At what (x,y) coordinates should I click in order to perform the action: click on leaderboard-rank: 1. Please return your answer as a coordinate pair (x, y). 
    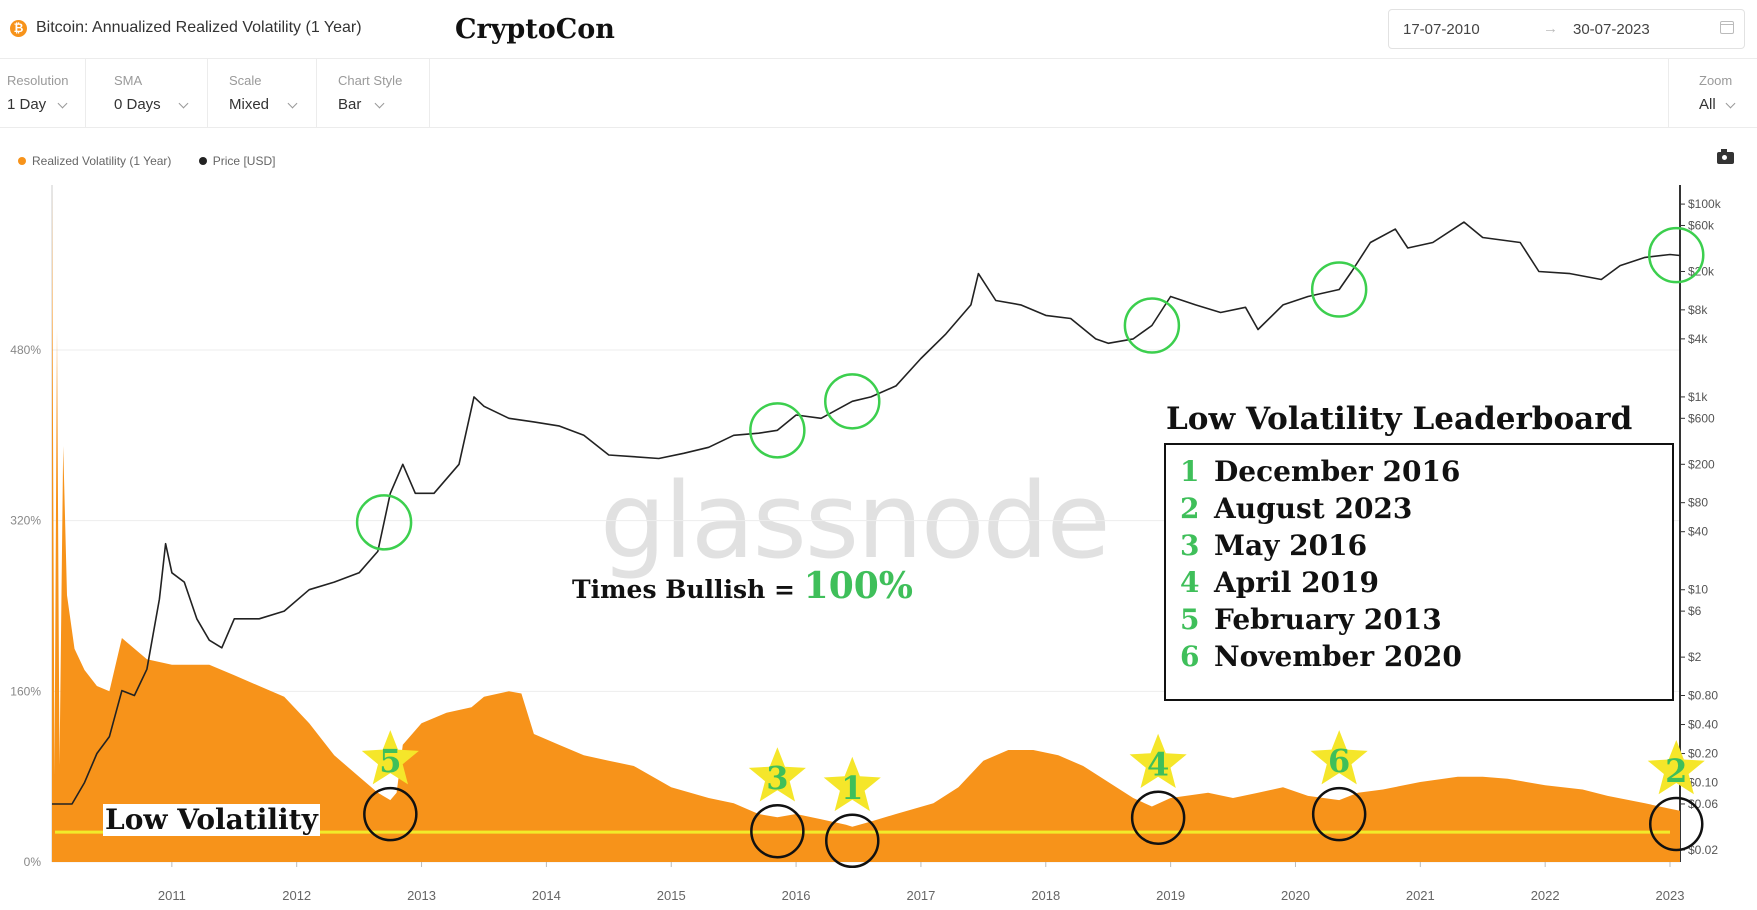
    Looking at the image, I should click on (1190, 471).